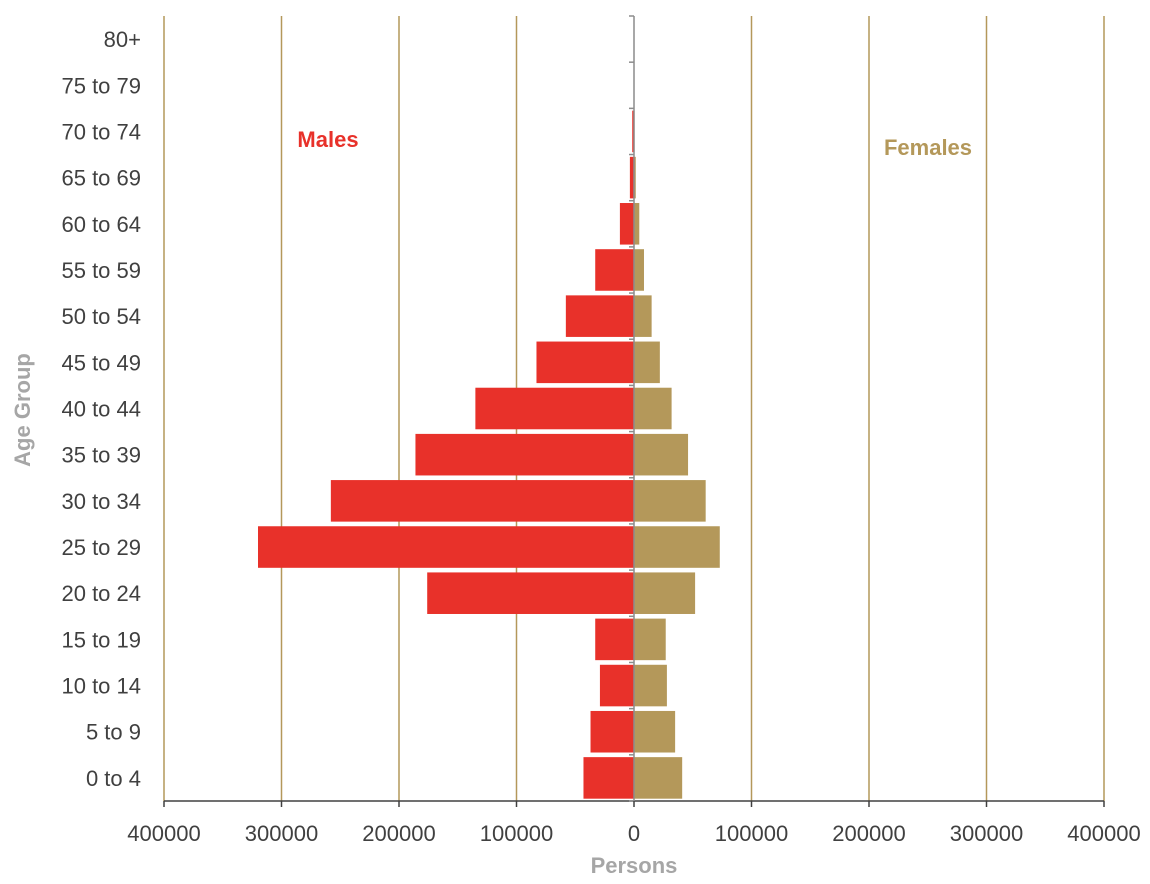 This screenshot has width=1150, height=884. Describe the element at coordinates (101, 316) in the screenshot. I see `y-tick-label: 50 to 54` at that location.